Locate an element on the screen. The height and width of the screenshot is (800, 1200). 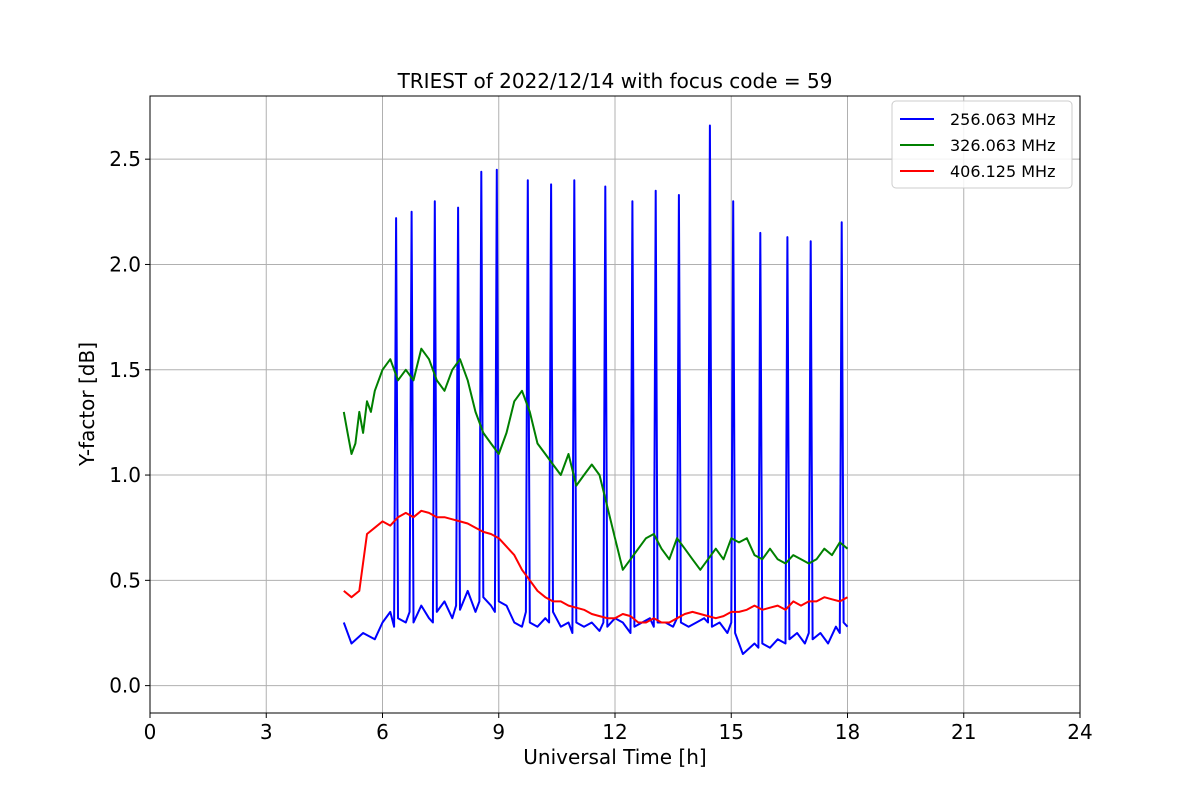
legend: 256.063 MHz 326.063 MHz 406.125 MHz is located at coordinates (982, 144).